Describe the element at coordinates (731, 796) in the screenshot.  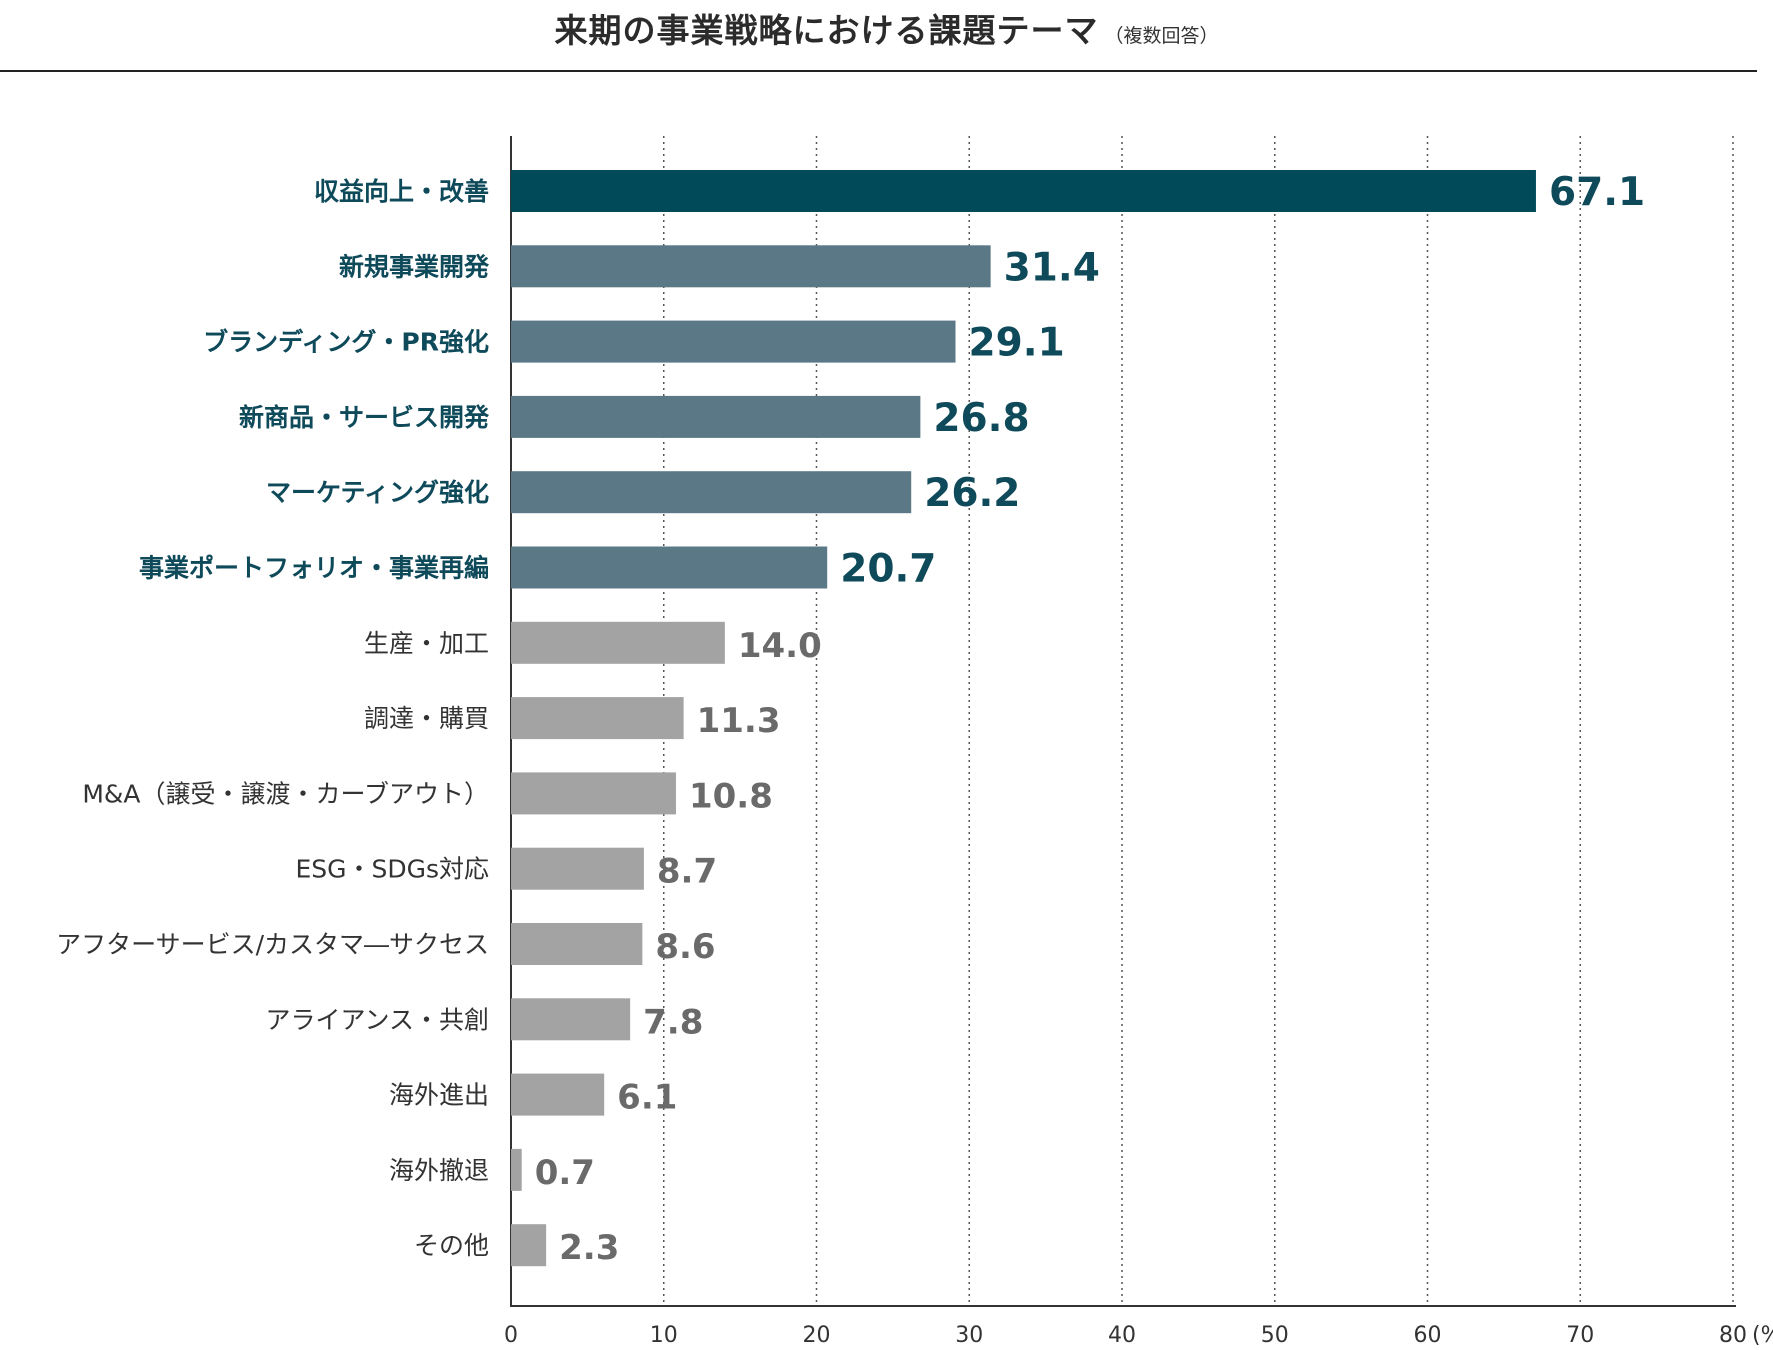
I see `value-label: 10.8` at that location.